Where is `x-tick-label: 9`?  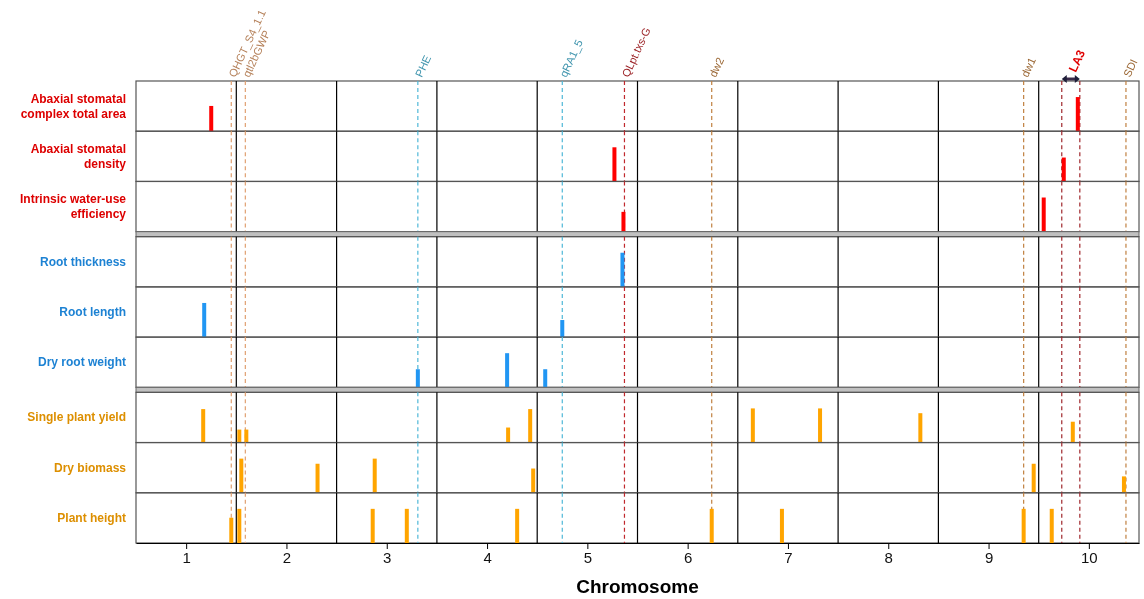 x-tick-label: 9 is located at coordinates (989, 557).